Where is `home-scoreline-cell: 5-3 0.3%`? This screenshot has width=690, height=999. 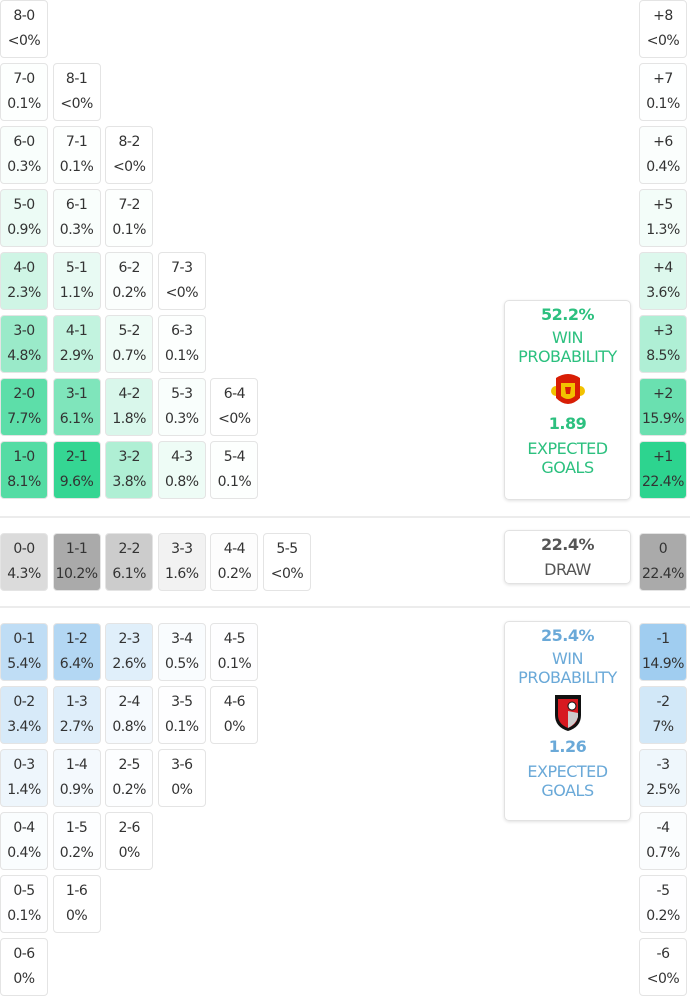 home-scoreline-cell: 5-3 0.3% is located at coordinates (181, 407).